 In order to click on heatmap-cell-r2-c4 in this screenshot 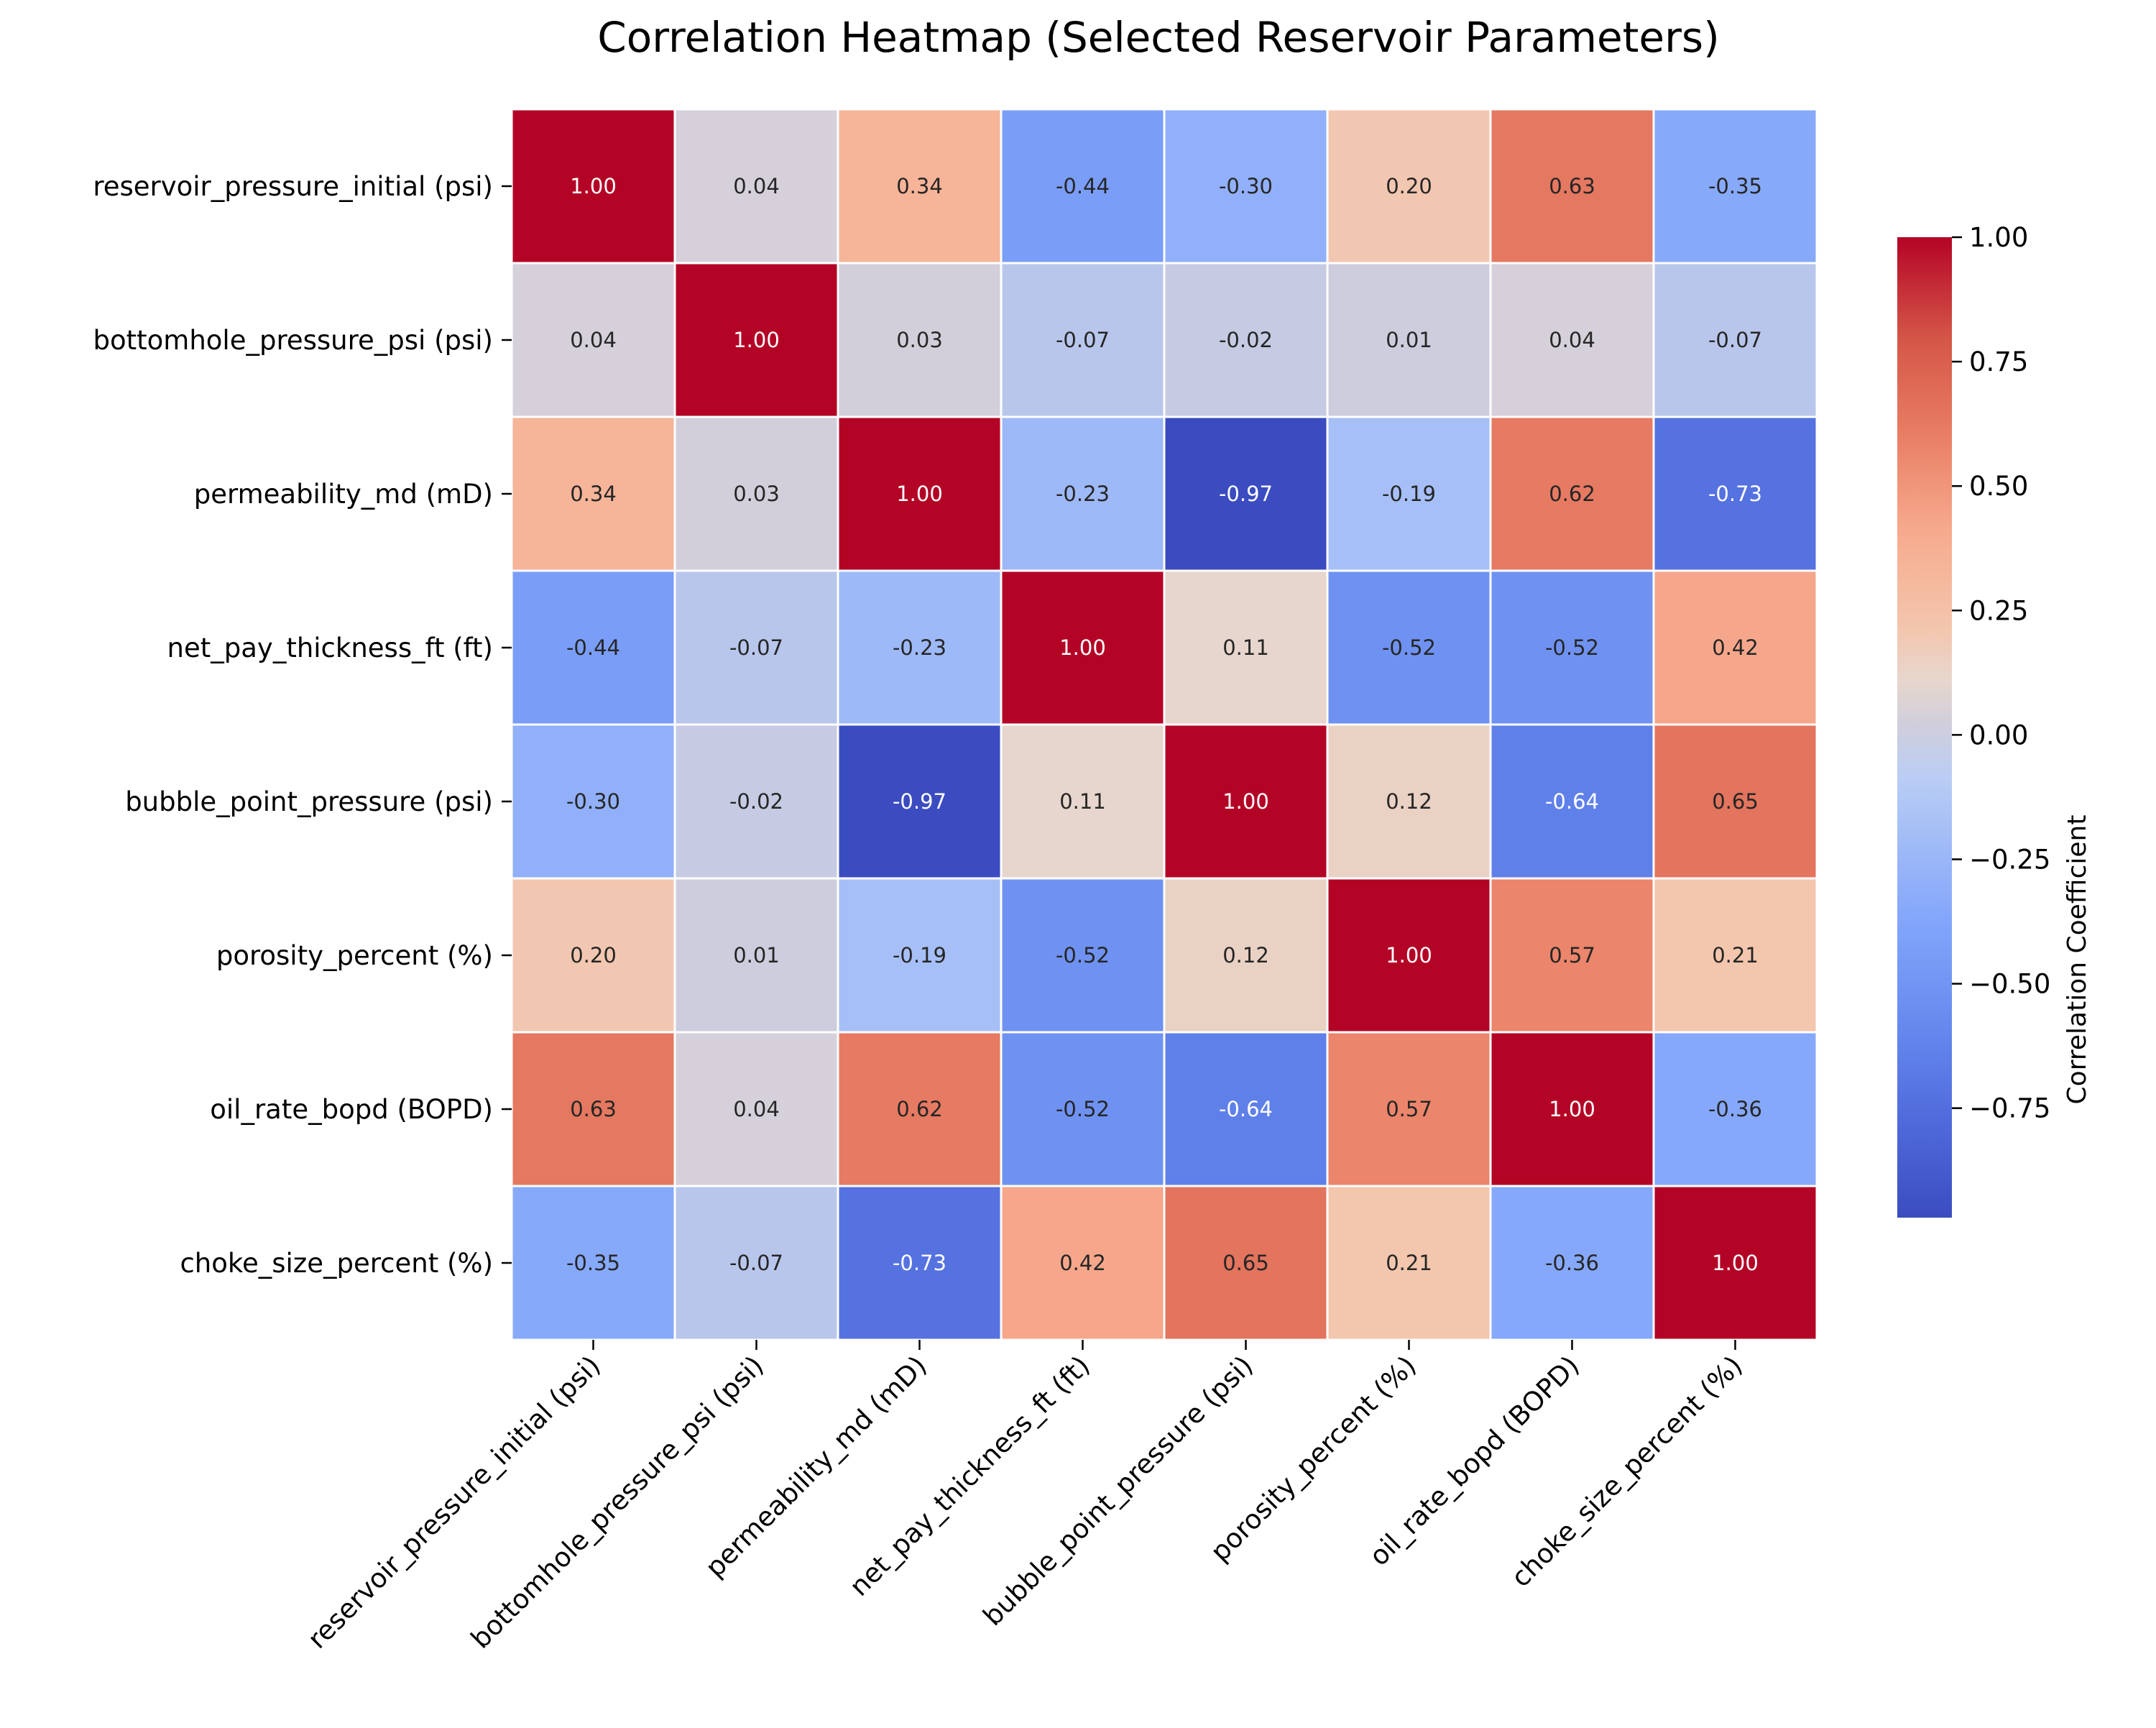, I will do `click(1246, 494)`.